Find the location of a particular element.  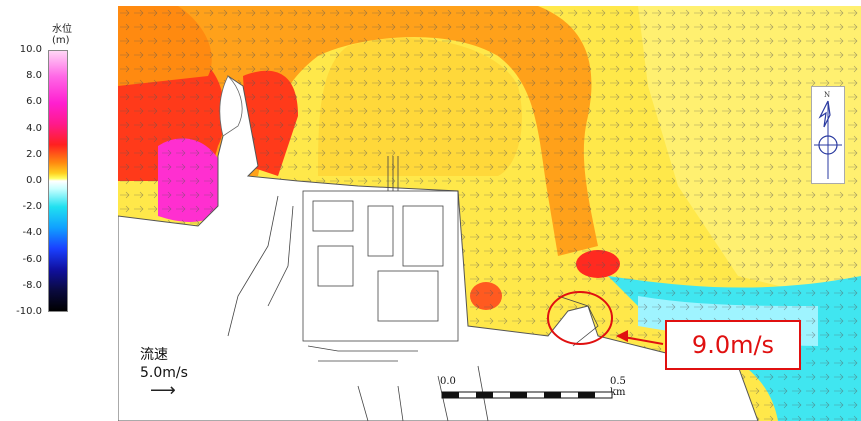

legend-tick: 6.0 is located at coordinates (34, 102).